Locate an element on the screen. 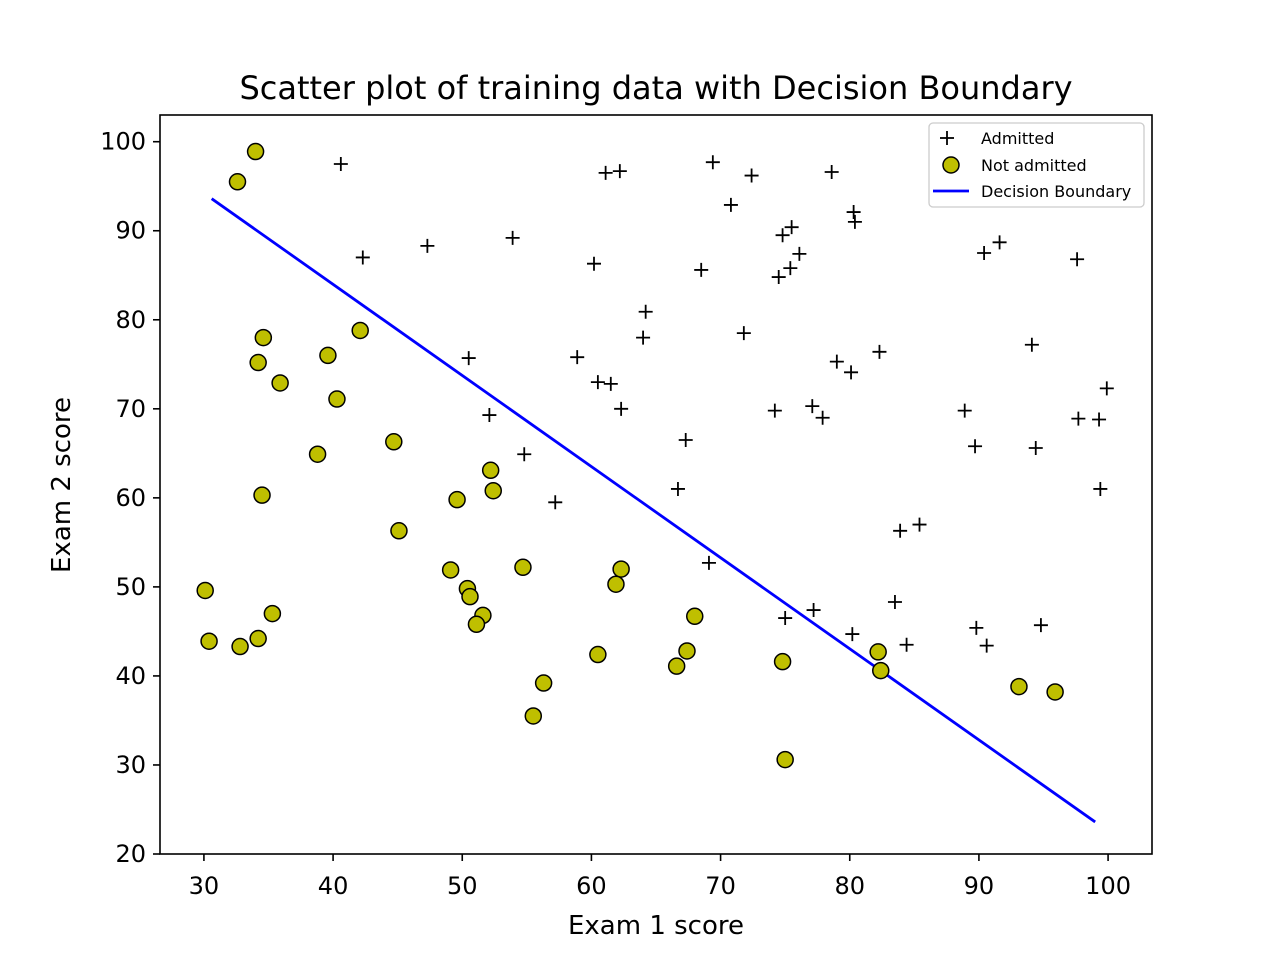  y-tick-label: 40 is located at coordinates (130, 676).